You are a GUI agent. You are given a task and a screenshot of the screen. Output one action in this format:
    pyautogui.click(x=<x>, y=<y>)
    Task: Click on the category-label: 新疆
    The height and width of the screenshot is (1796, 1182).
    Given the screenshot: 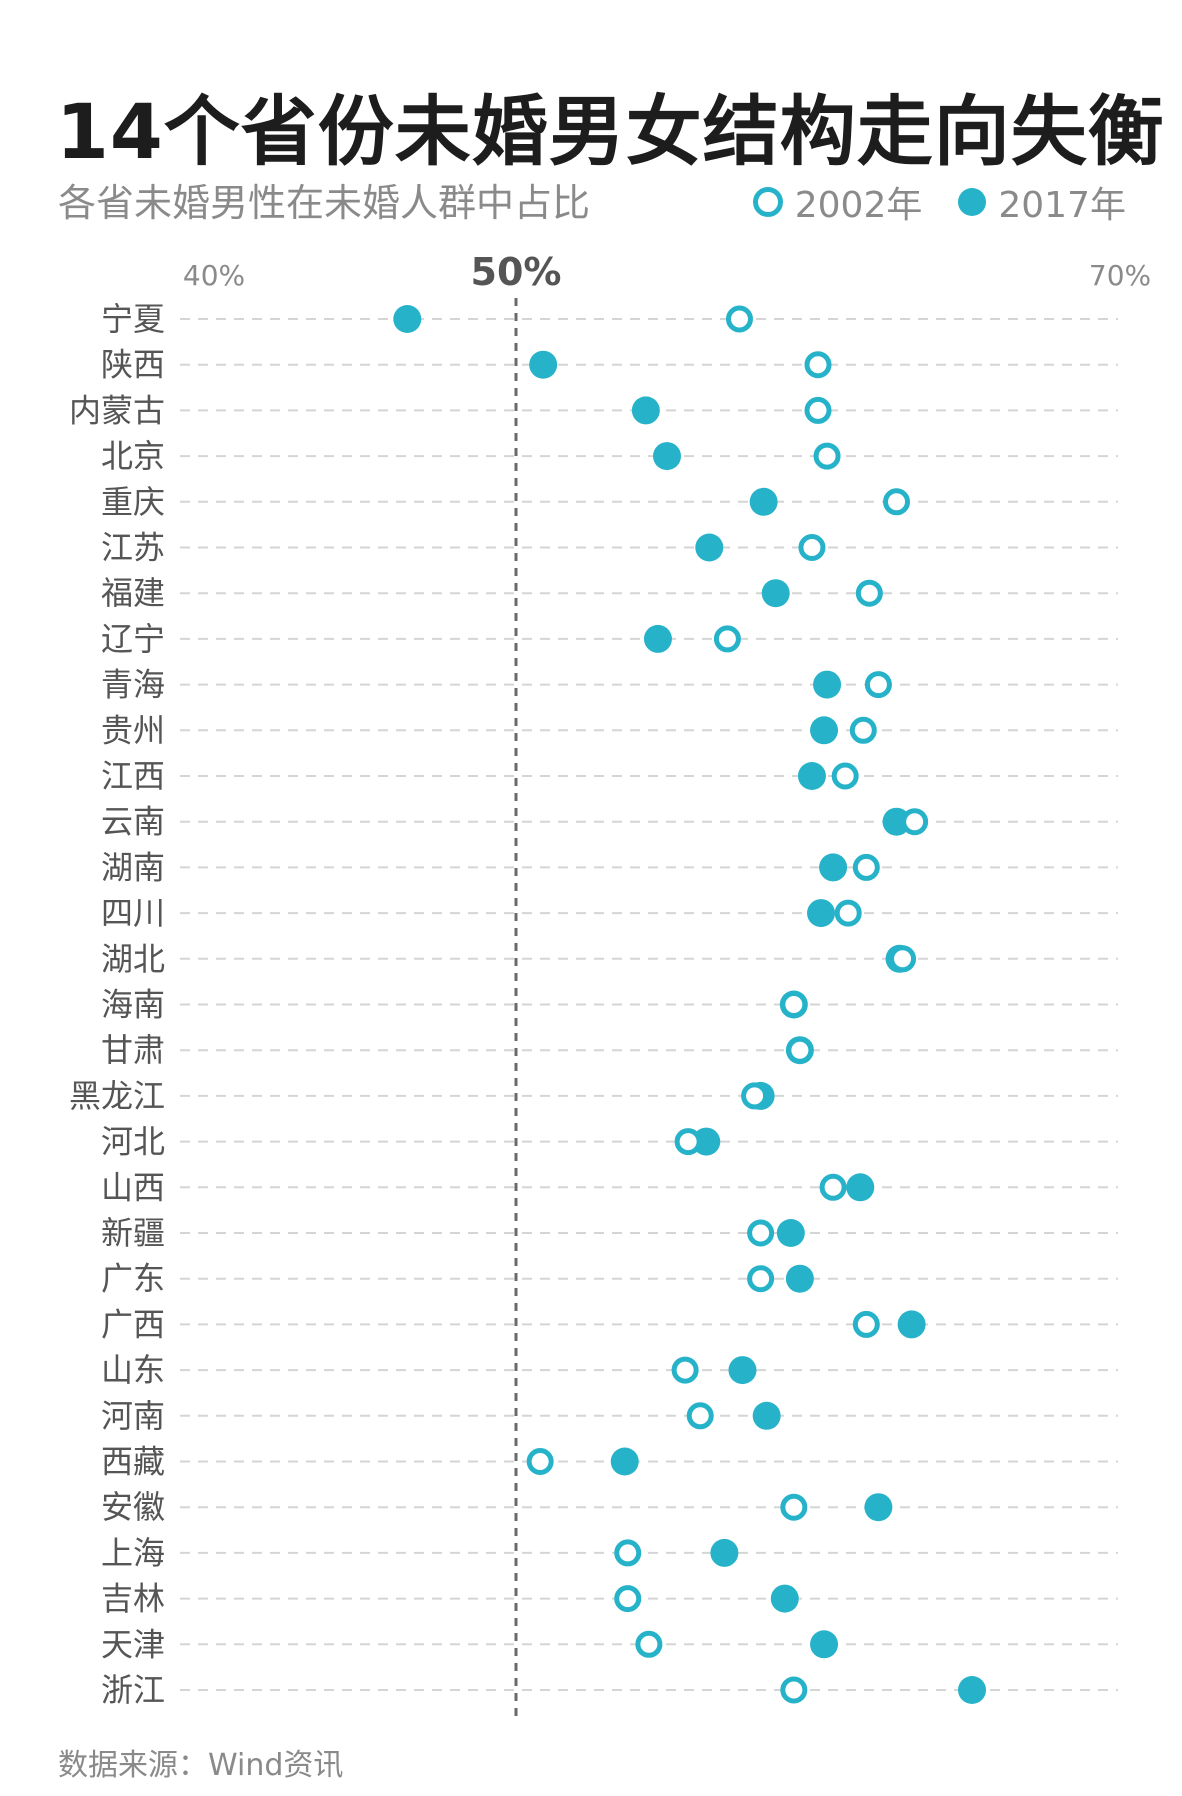 What is the action you would take?
    pyautogui.click(x=133, y=1233)
    